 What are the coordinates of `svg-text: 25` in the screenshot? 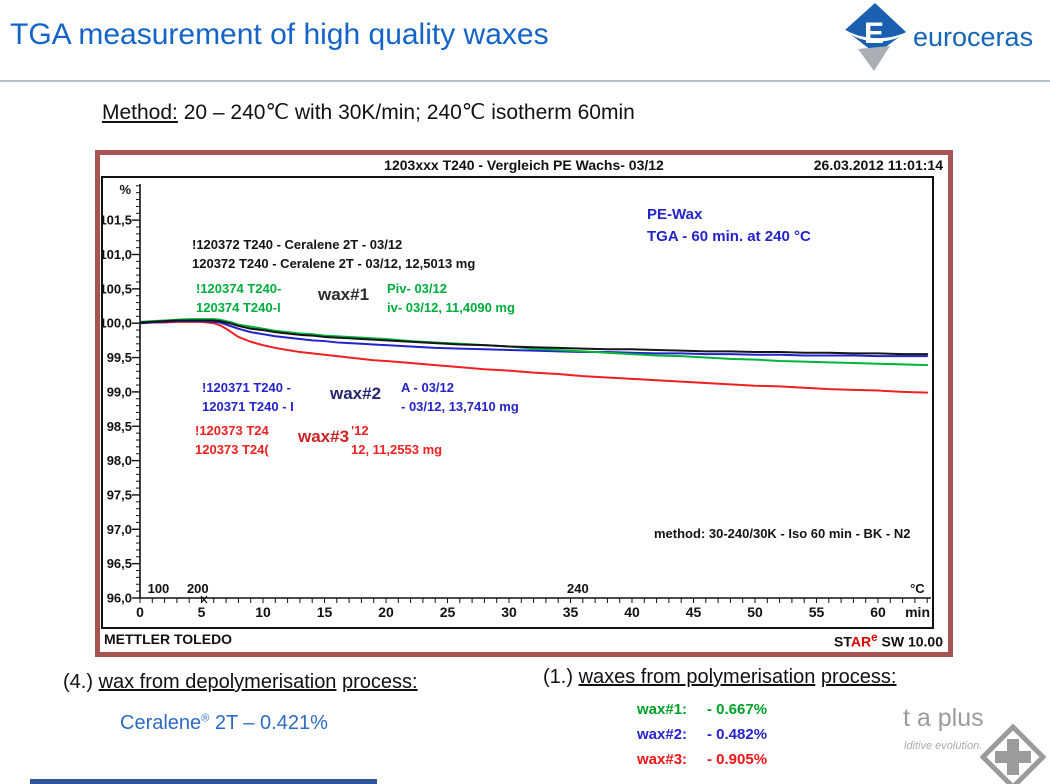 It's located at (448, 612).